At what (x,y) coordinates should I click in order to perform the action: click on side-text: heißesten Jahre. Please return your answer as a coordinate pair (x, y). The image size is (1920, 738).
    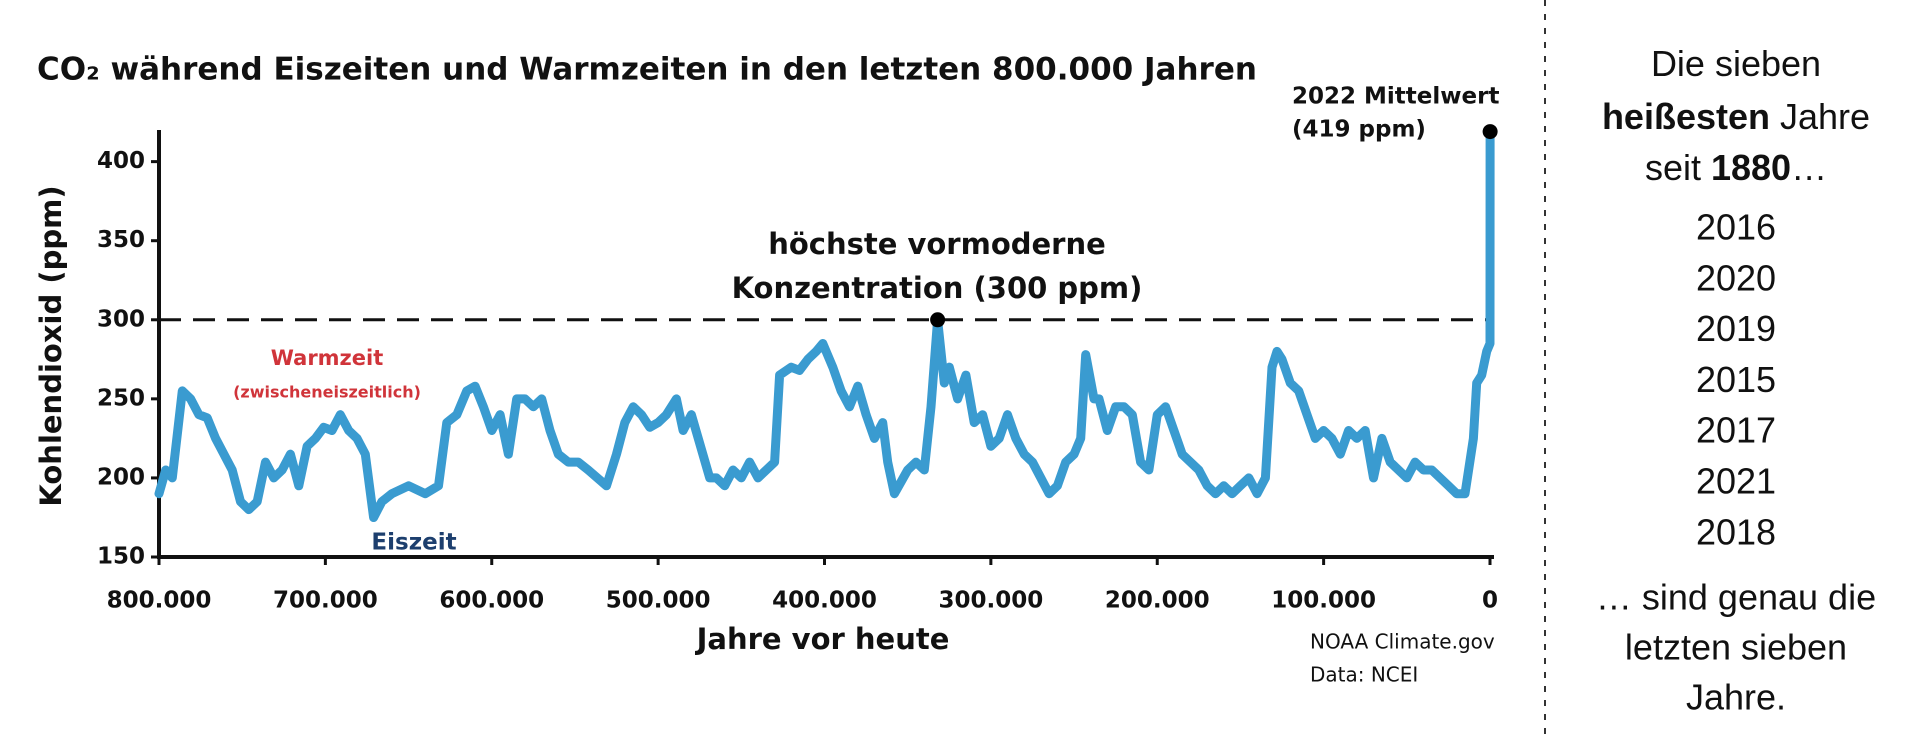
    Looking at the image, I should click on (1736, 116).